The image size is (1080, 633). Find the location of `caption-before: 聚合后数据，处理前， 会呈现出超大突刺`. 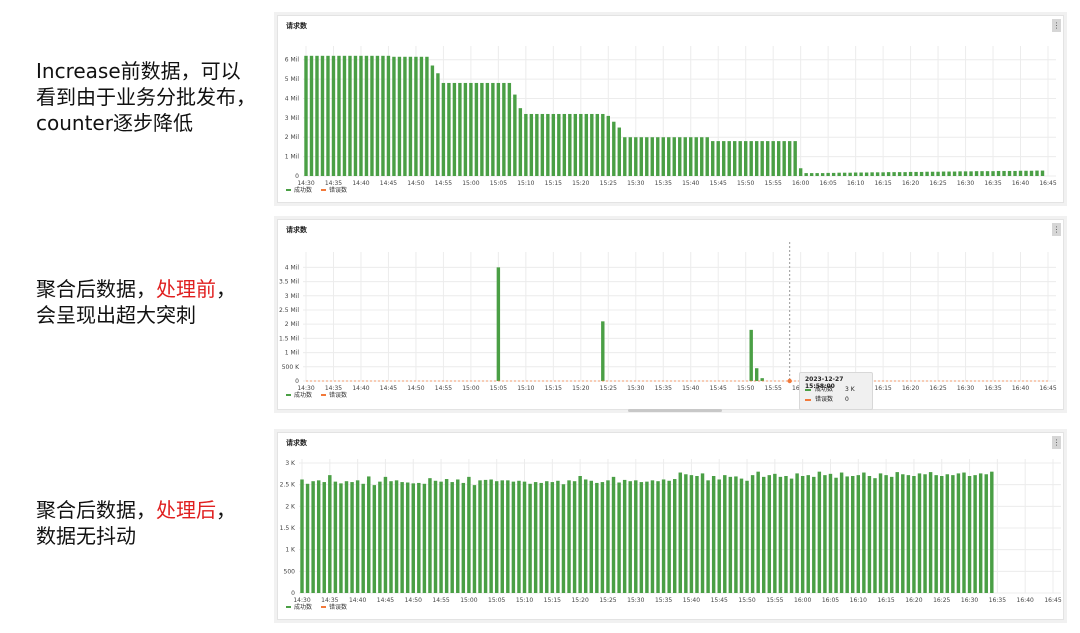

caption-before: 聚合后数据，处理前， 会呈现出超大突刺 is located at coordinates (136, 302).